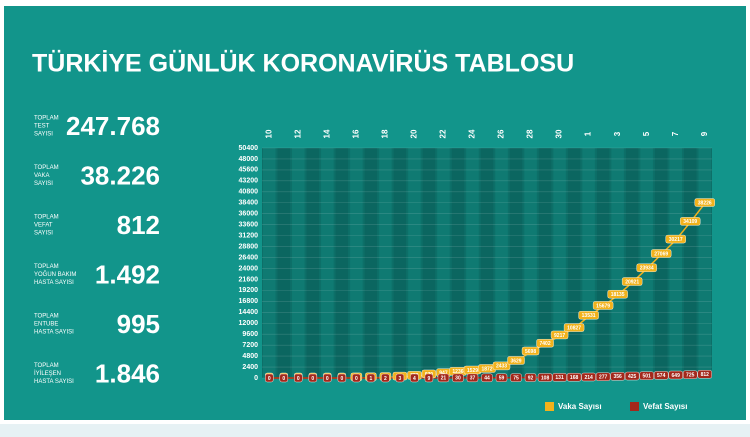  Describe the element at coordinates (458, 379) in the screenshot. I see `data-label: 30` at that location.